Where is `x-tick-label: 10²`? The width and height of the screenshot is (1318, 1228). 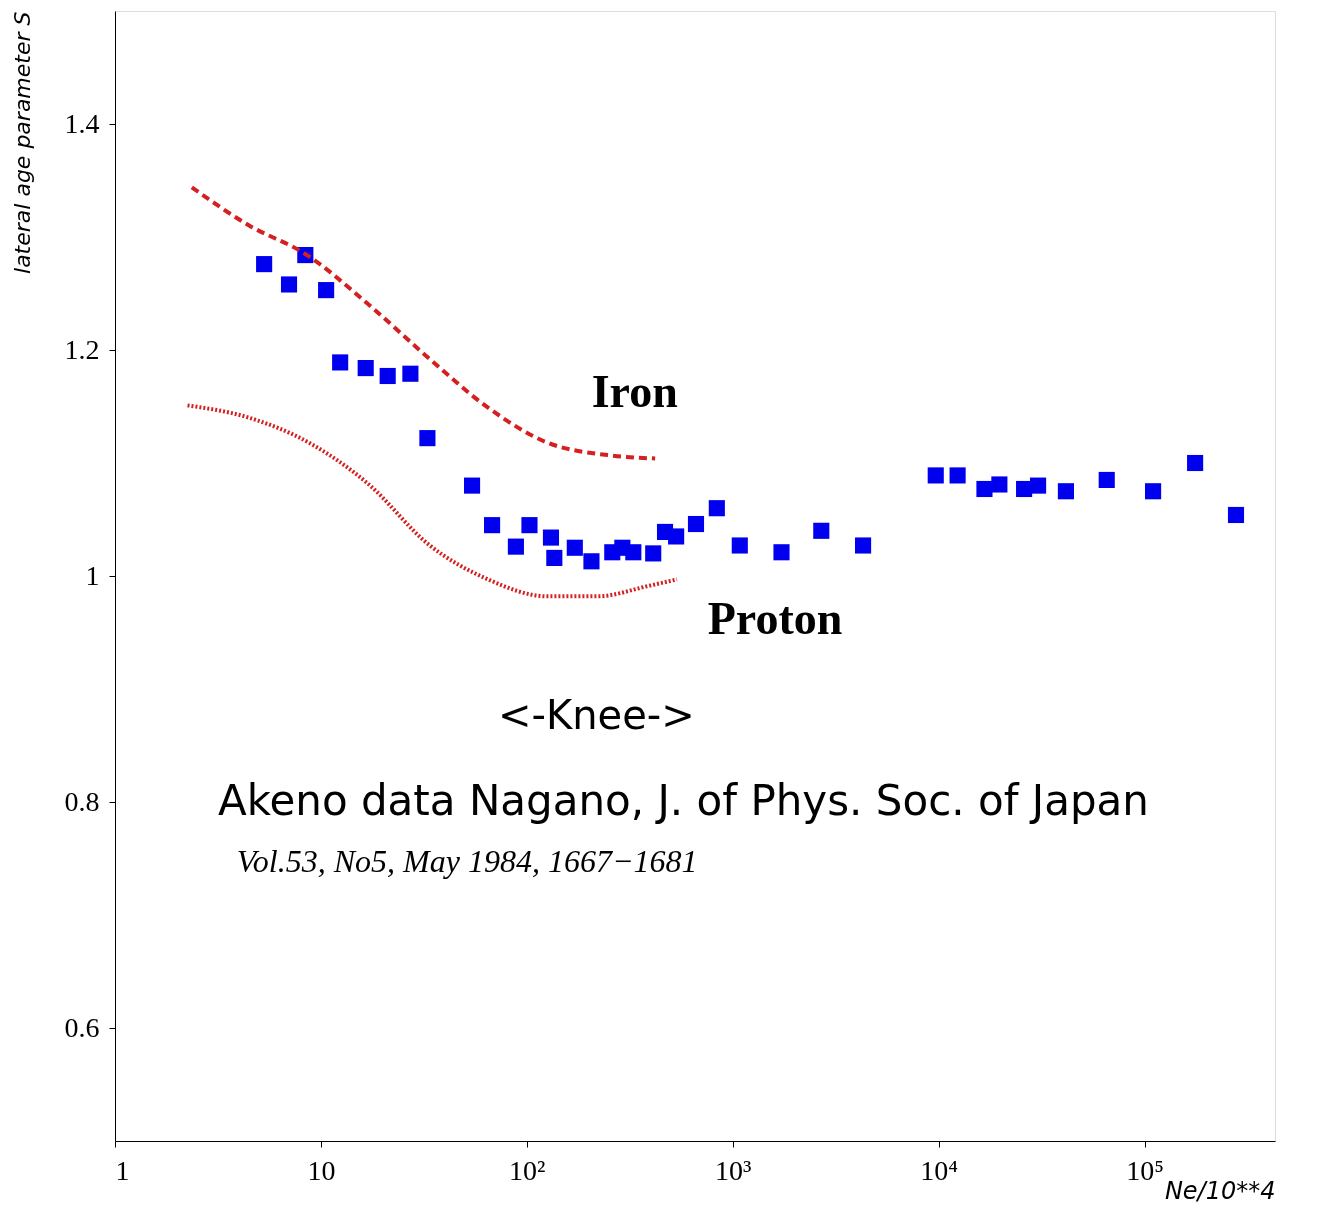 x-tick-label: 10² is located at coordinates (527, 1170).